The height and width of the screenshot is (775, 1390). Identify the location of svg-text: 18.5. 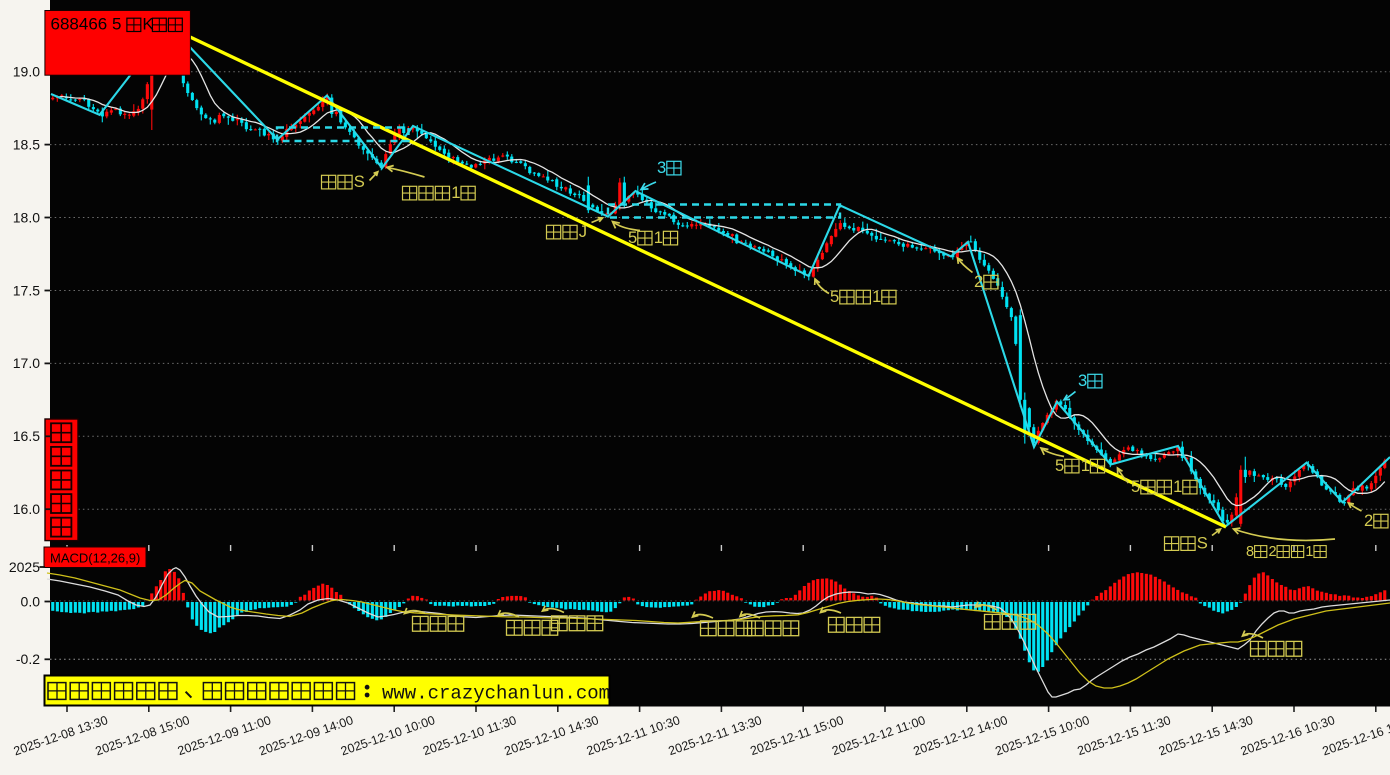
(26, 144).